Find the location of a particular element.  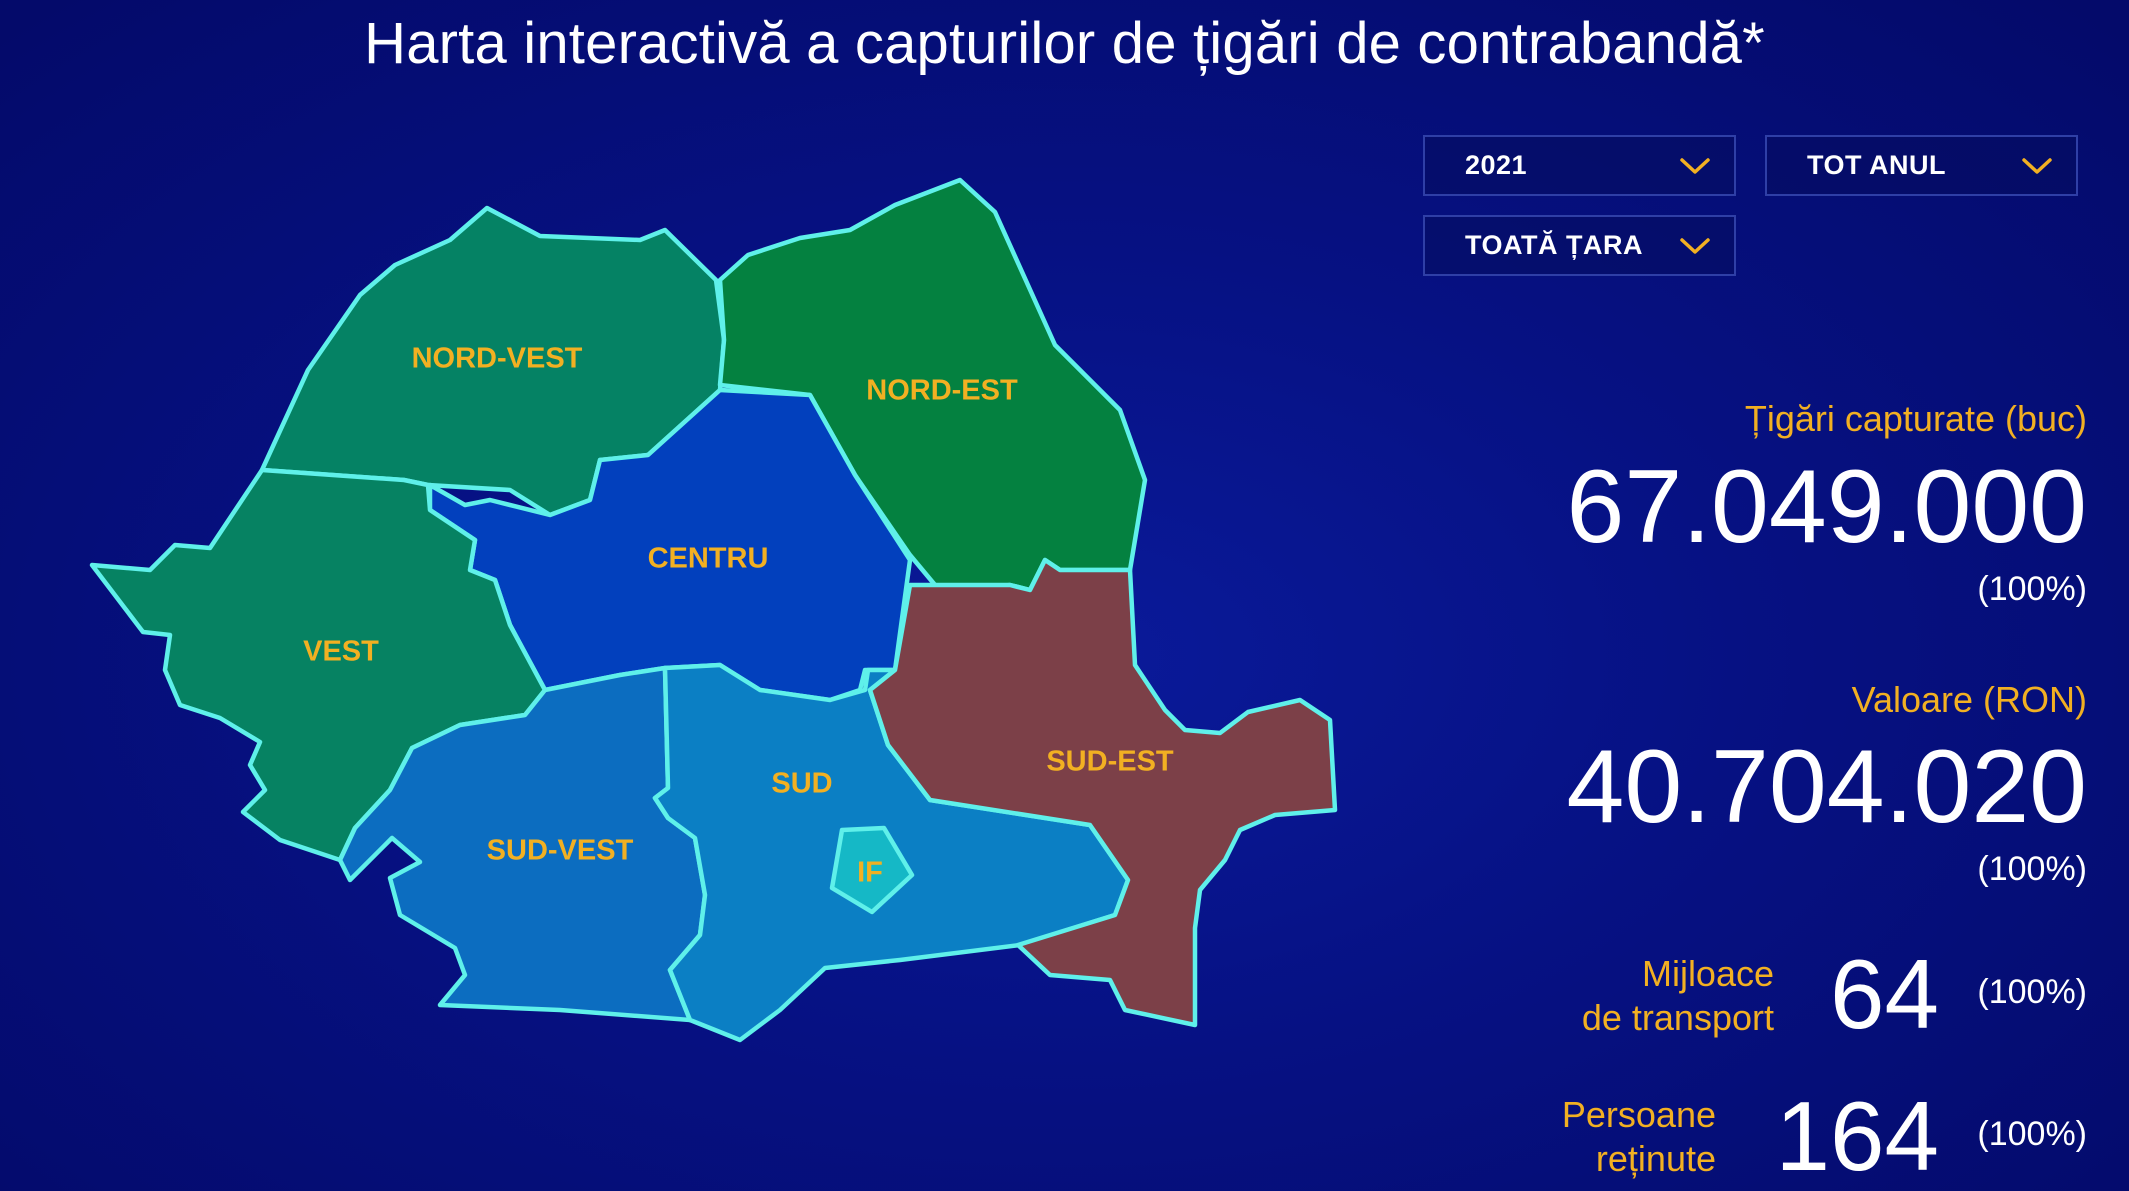

period-select: TOT ANUL is located at coordinates (1921, 165).